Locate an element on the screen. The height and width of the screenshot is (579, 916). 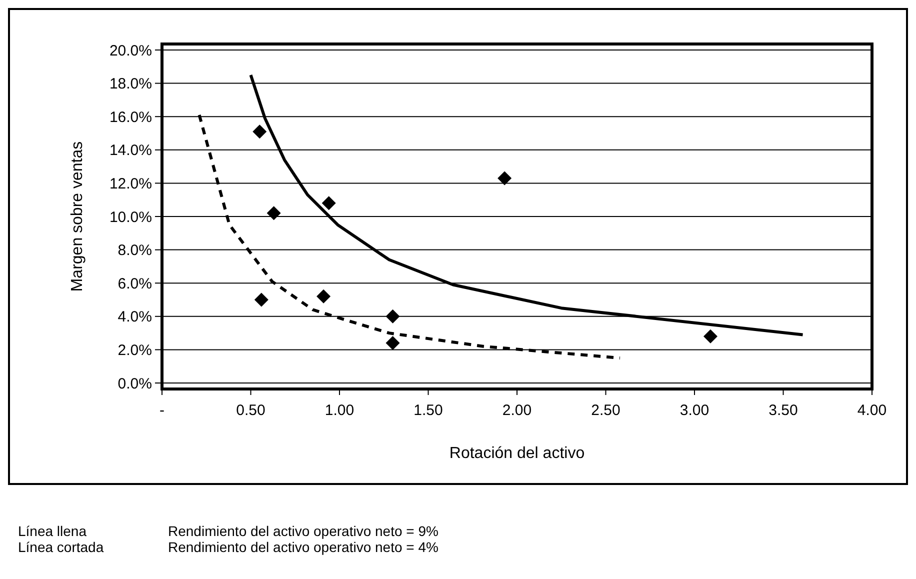
x-tick-label: 2.50 is located at coordinates (605, 410).